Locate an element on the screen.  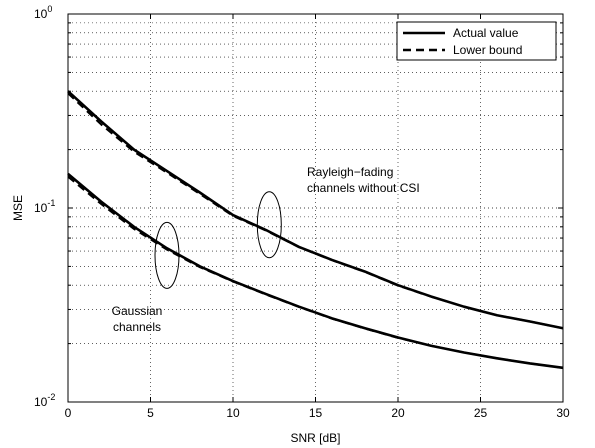
x-tick-label: 25 is located at coordinates (481, 413).